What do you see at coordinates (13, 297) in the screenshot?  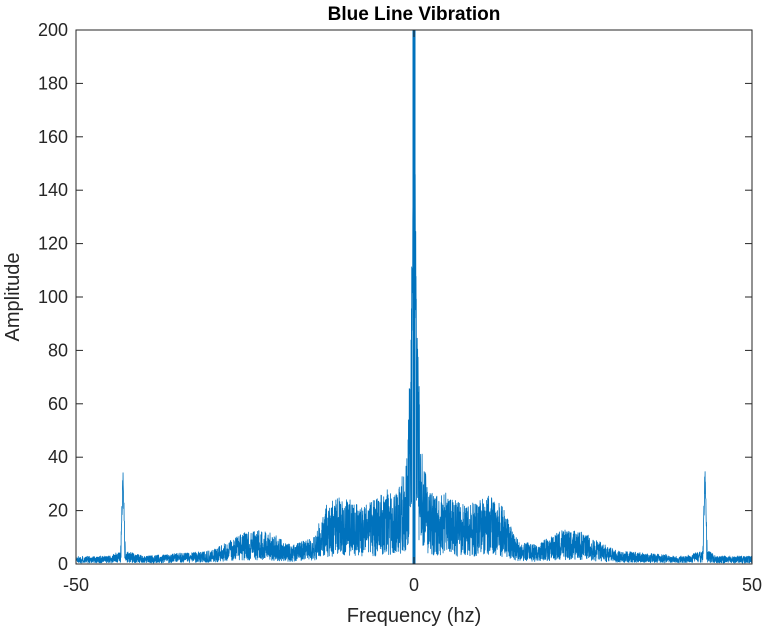 I see `y-axis-label: Amplitude` at bounding box center [13, 297].